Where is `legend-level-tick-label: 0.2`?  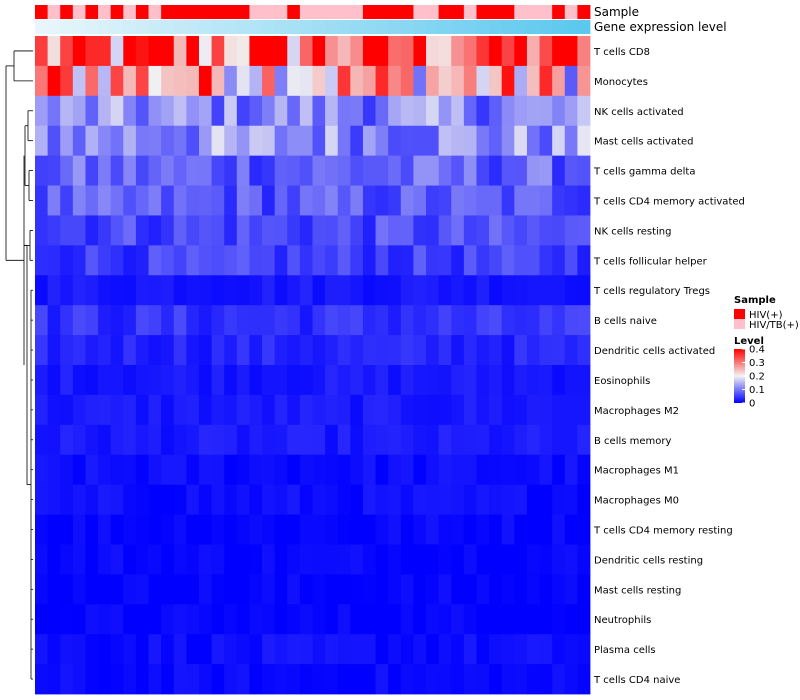 legend-level-tick-label: 0.2 is located at coordinates (757, 377).